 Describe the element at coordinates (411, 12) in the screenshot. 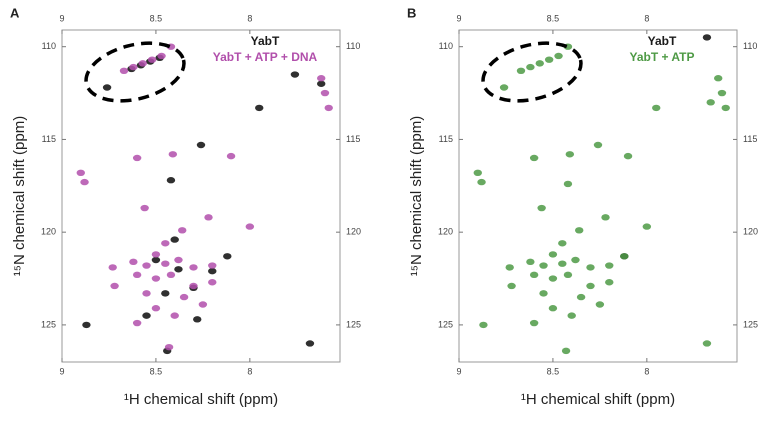

I see `panel-label: B` at that location.